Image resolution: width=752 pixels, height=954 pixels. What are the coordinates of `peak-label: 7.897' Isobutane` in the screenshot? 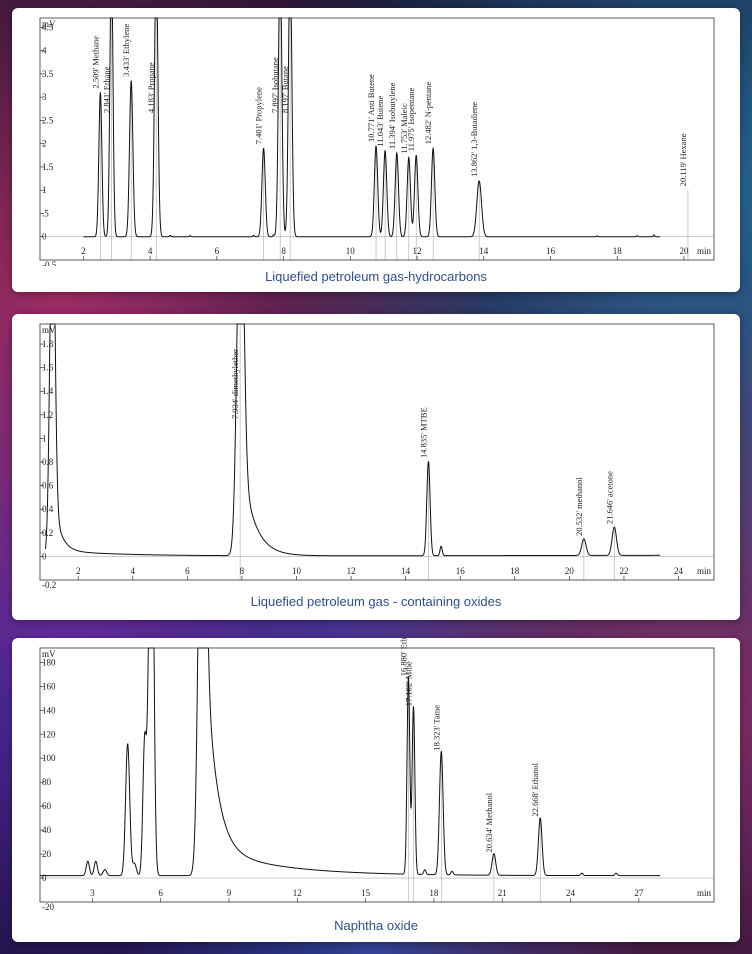 It's located at (275, 85).